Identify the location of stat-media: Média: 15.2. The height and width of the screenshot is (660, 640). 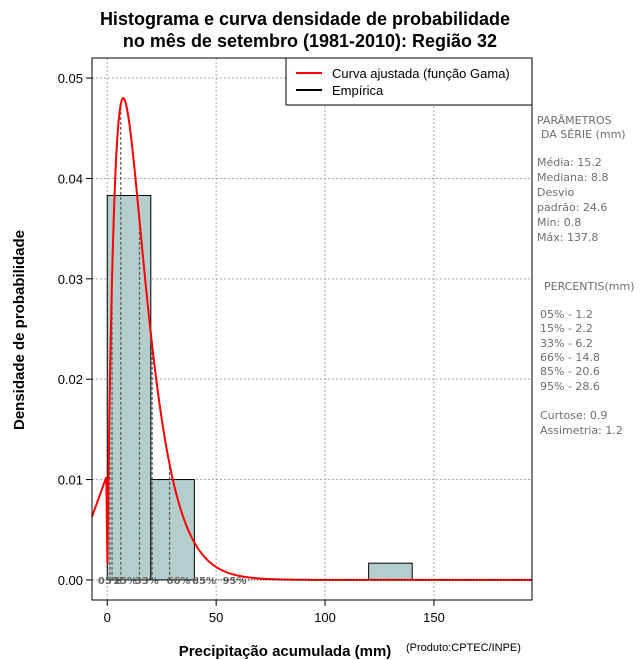
(569, 162).